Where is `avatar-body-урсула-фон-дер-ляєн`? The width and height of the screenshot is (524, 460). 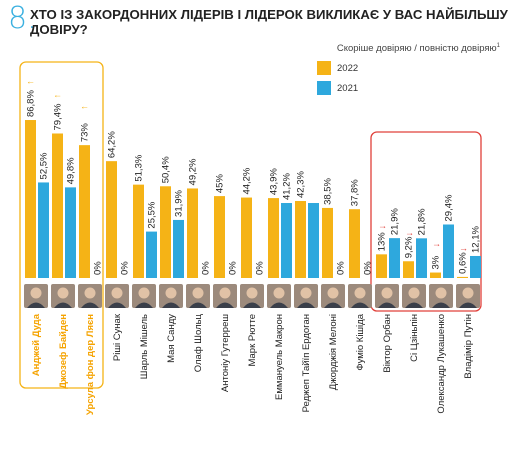
avatar-body-урсула-фон-дер-ляєн is located at coordinates (90, 305).